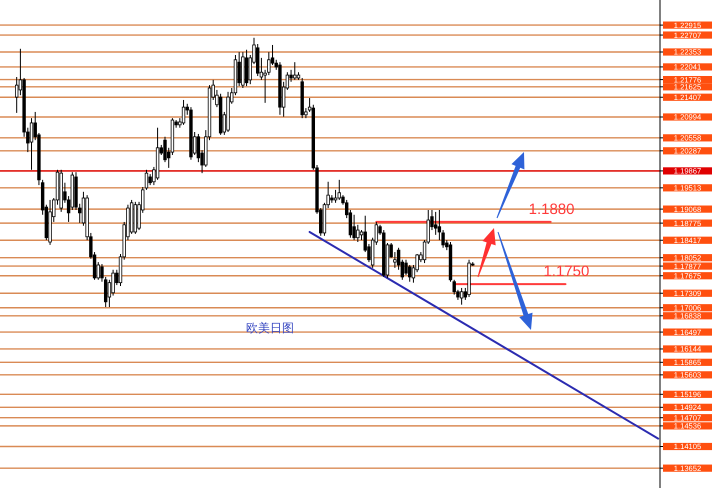 This screenshot has width=715, height=488. I want to click on annotation: 欧美日图, so click(270, 328).